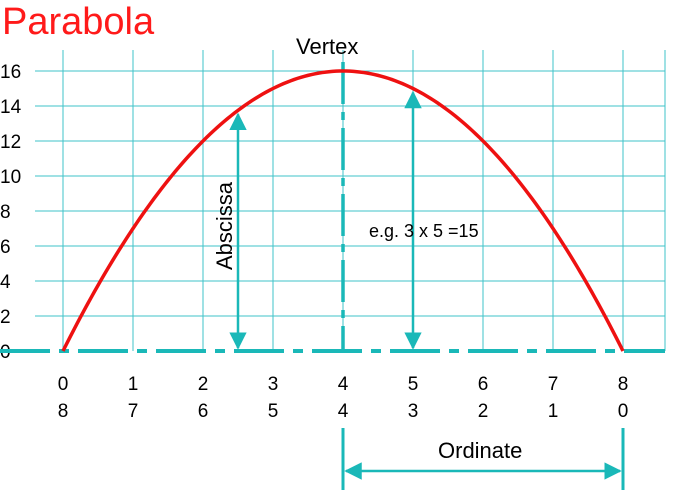  I want to click on x-tick-label-top: 0, so click(63, 384).